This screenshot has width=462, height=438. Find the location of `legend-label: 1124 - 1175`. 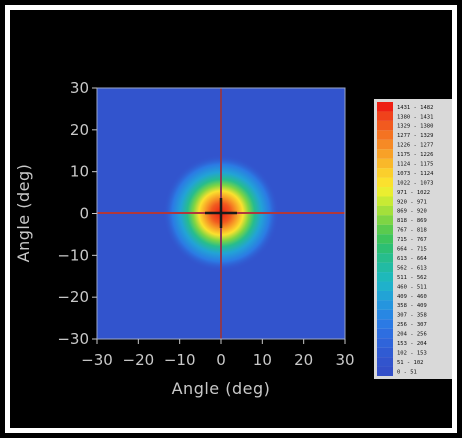

legend-label: 1124 - 1175 is located at coordinates (415, 164).